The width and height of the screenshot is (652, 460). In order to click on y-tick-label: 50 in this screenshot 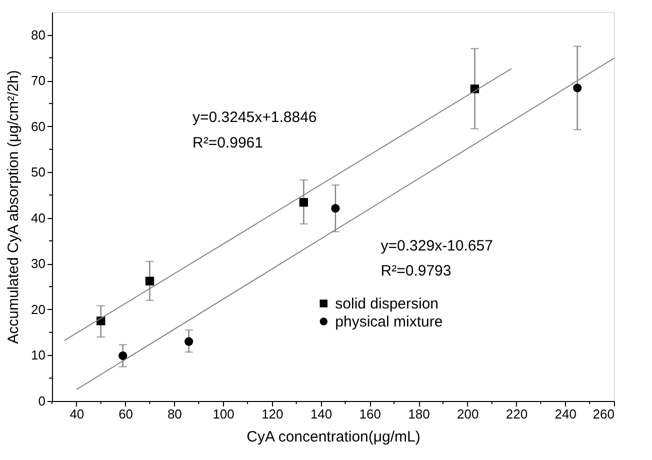, I will do `click(38, 172)`.